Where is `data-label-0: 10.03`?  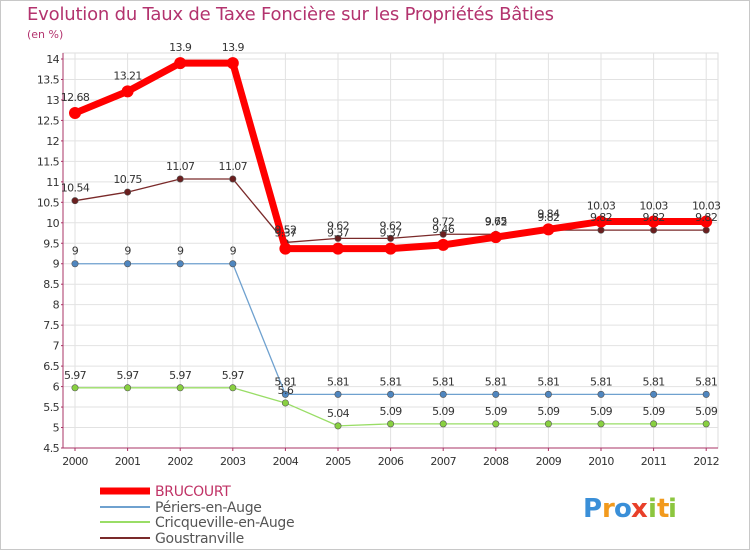
data-label-0: 10.03 is located at coordinates (601, 206).